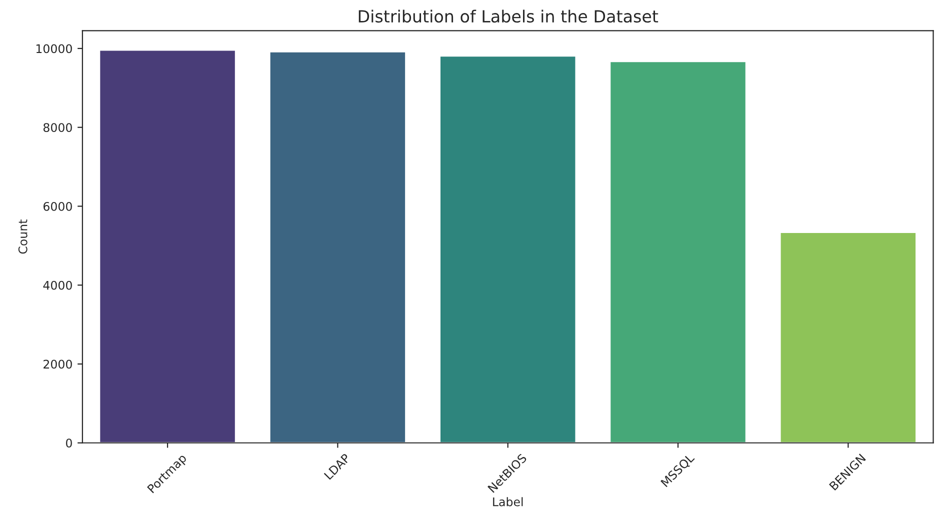 The height and width of the screenshot is (512, 937). What do you see at coordinates (508, 501) in the screenshot?
I see `x-axis-title: Label` at bounding box center [508, 501].